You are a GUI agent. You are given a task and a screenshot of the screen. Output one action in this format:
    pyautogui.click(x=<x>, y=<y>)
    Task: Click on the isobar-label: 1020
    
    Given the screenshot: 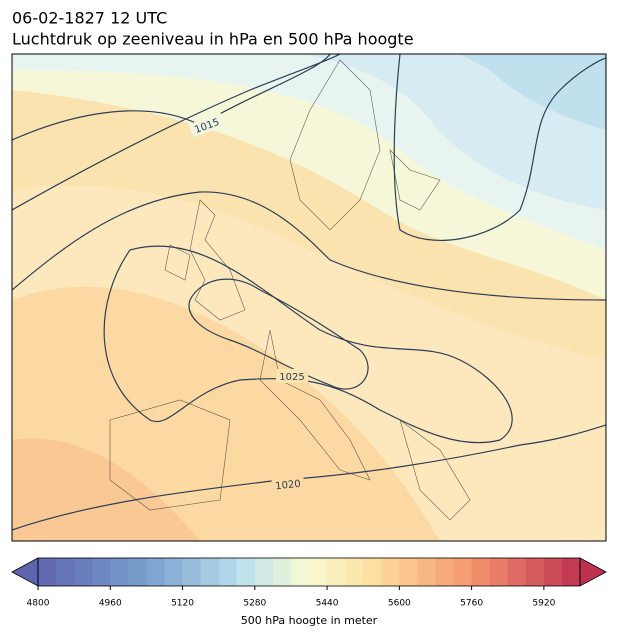 What is the action you would take?
    pyautogui.click(x=288, y=486)
    